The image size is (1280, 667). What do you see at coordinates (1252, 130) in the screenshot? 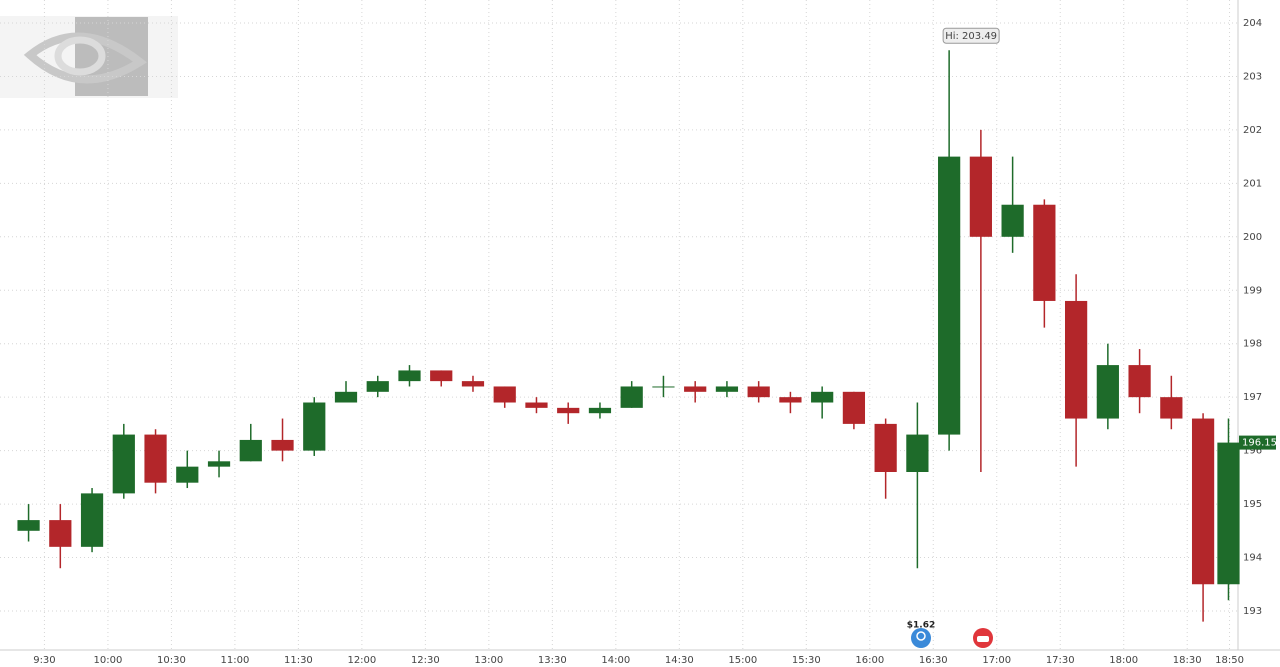
I see `y-tick-label: 202` at bounding box center [1252, 130].